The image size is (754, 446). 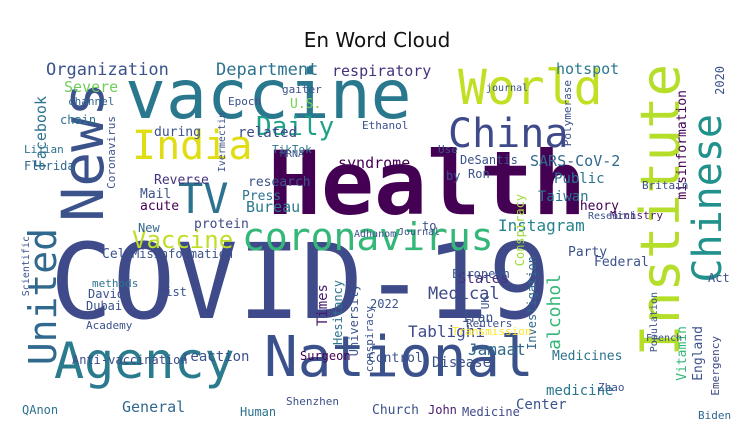 What do you see at coordinates (268, 133) in the screenshot?
I see `word: related` at bounding box center [268, 133].